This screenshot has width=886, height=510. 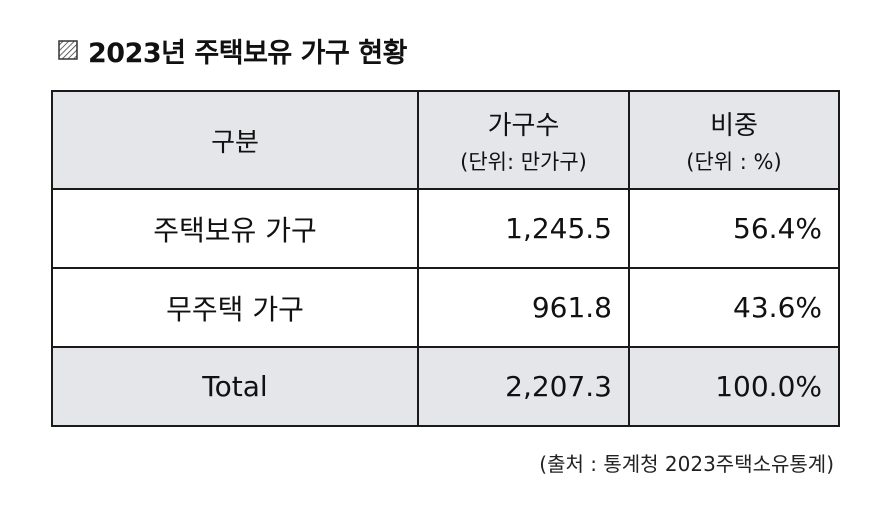 I want to click on title-icon, so click(x=68, y=50).